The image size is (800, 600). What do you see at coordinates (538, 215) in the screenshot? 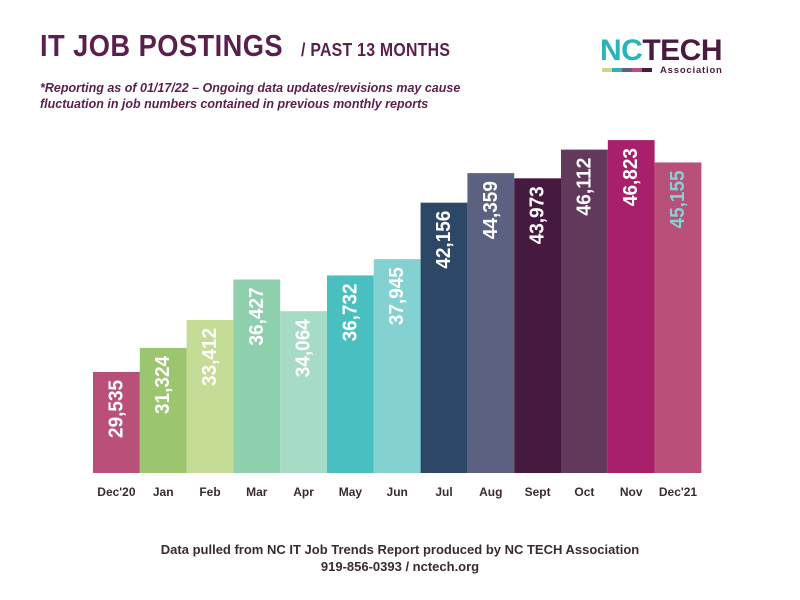
I see `bar-value-label: 43,973` at bounding box center [538, 215].